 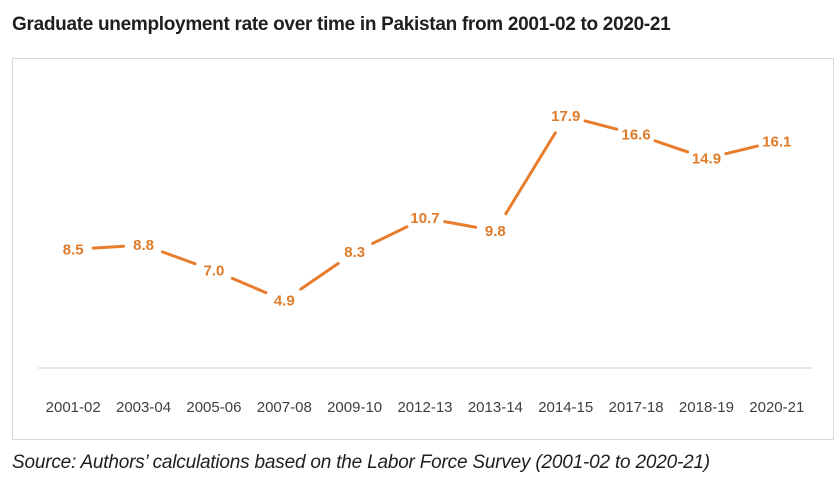 What do you see at coordinates (424, 407) in the screenshot?
I see `x-tick-label: 2012-13` at bounding box center [424, 407].